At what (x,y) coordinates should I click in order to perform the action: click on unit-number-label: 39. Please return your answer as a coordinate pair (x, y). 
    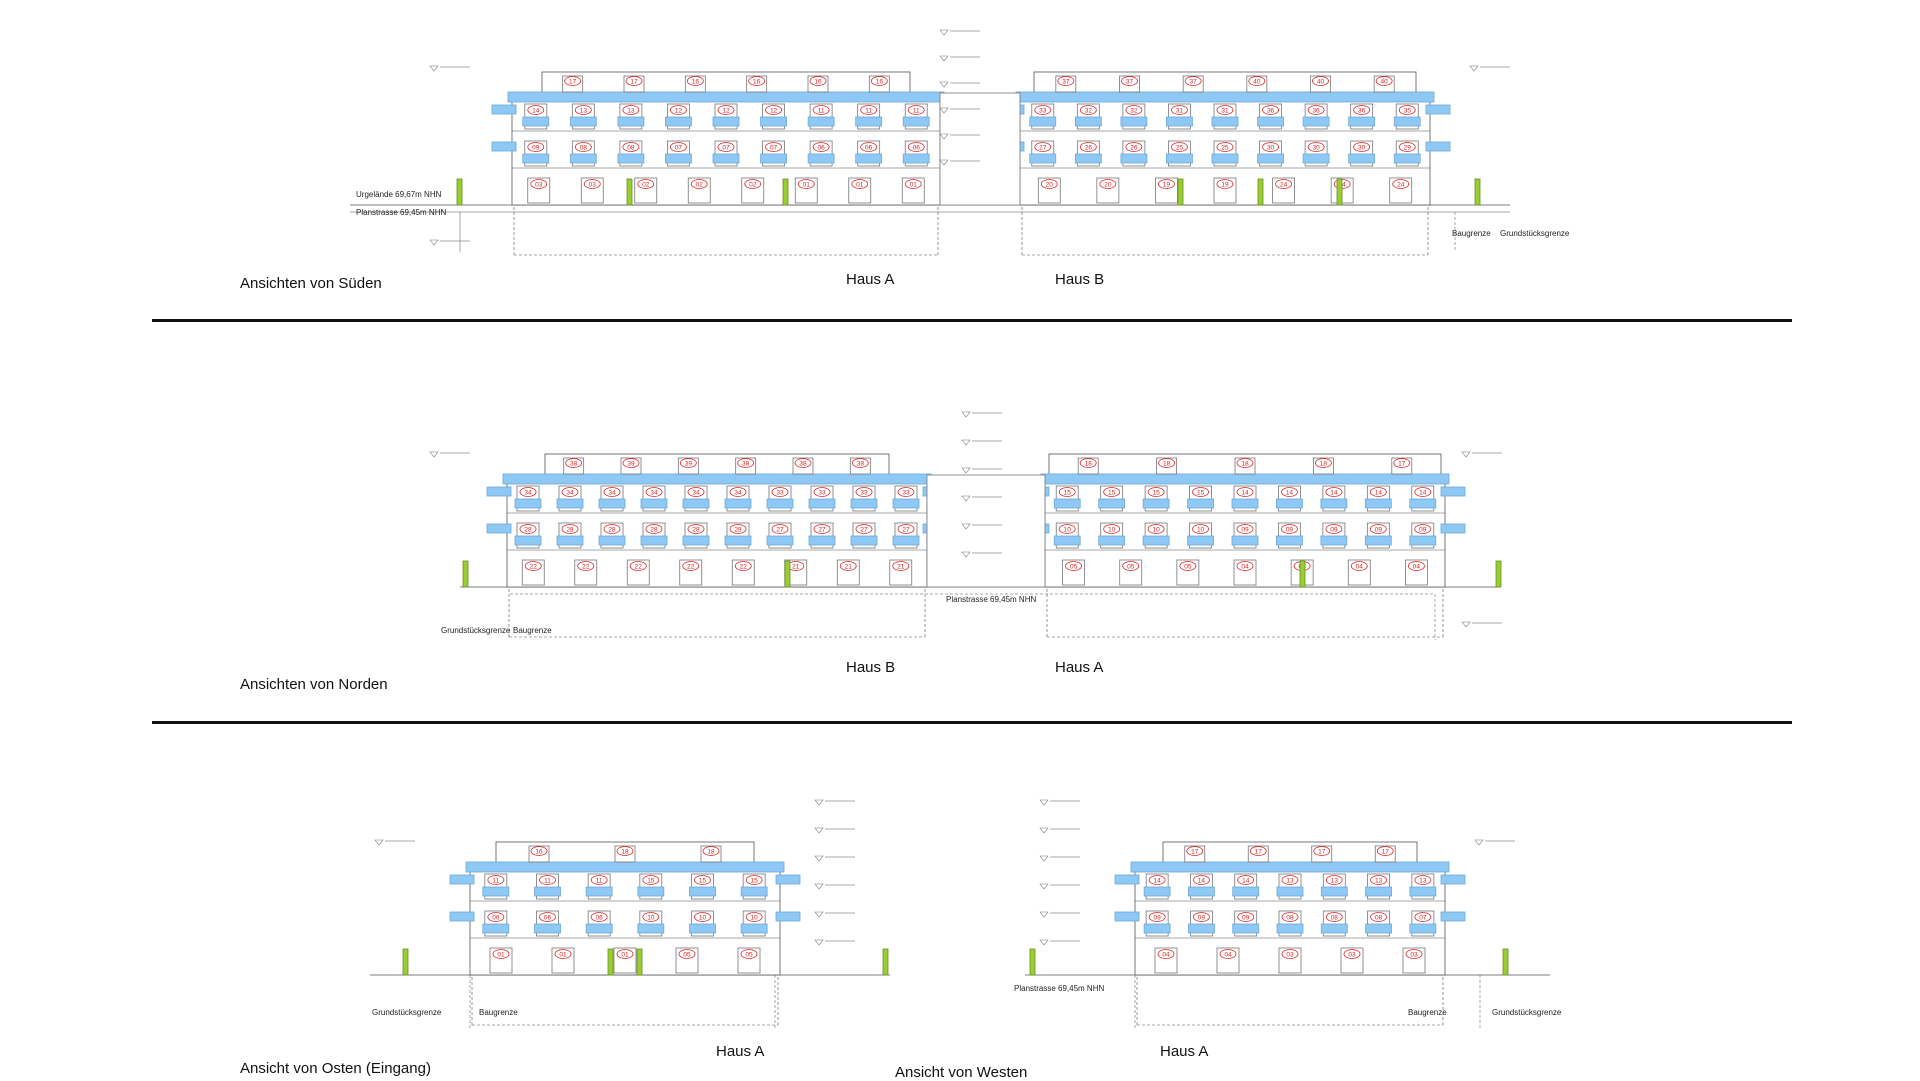
    Looking at the image, I should click on (631, 464).